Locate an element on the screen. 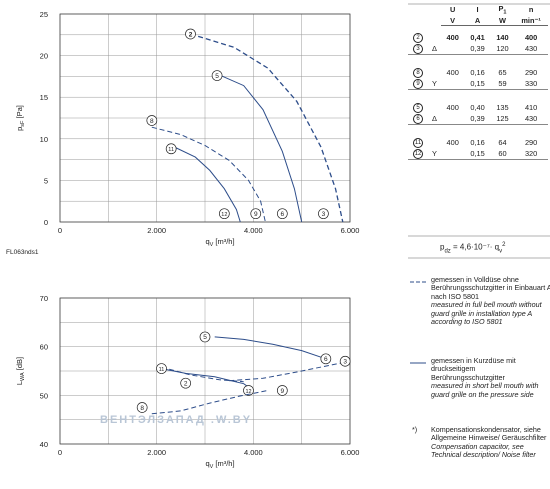 The width and height of the screenshot is (550, 489). row-id: 8 is located at coordinates (418, 73).